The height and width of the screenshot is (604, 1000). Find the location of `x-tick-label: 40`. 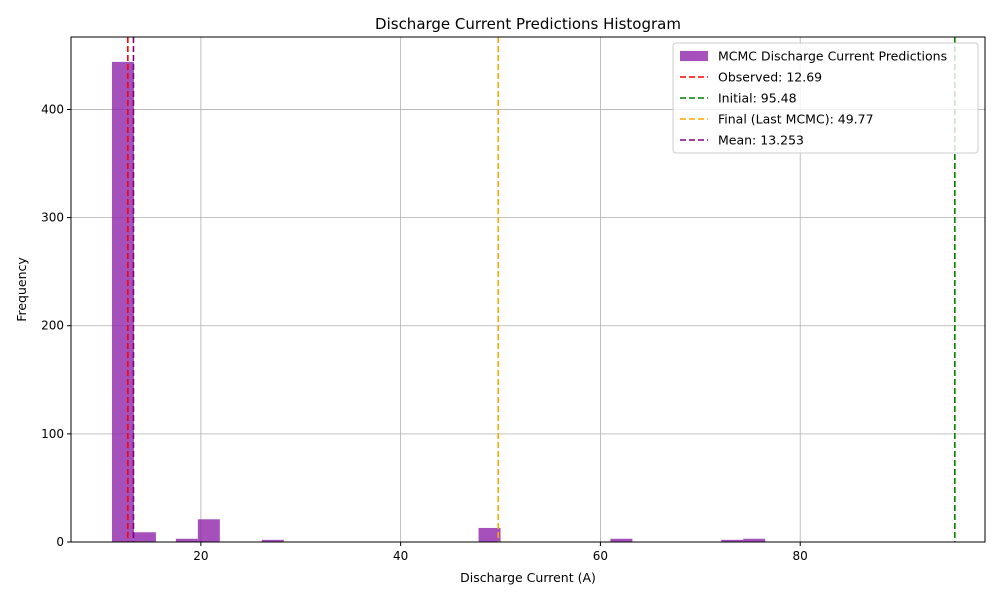

x-tick-label: 40 is located at coordinates (400, 556).